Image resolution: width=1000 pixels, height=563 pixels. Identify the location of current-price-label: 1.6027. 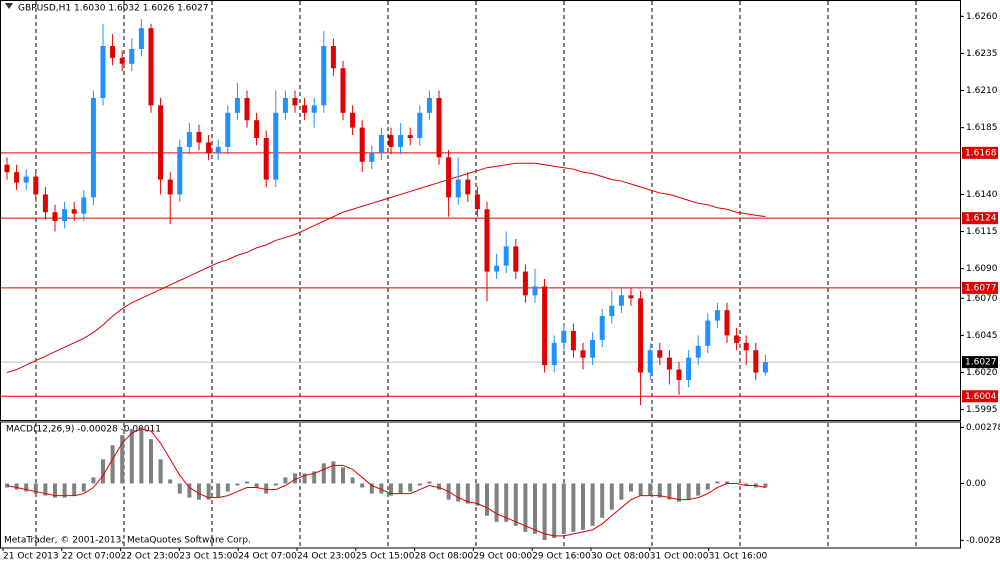
(981, 363).